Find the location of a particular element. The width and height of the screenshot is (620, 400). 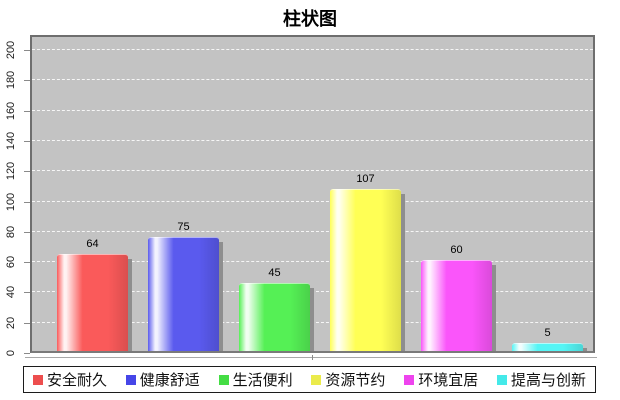

y-tick-label: 120 is located at coordinates (11, 171).